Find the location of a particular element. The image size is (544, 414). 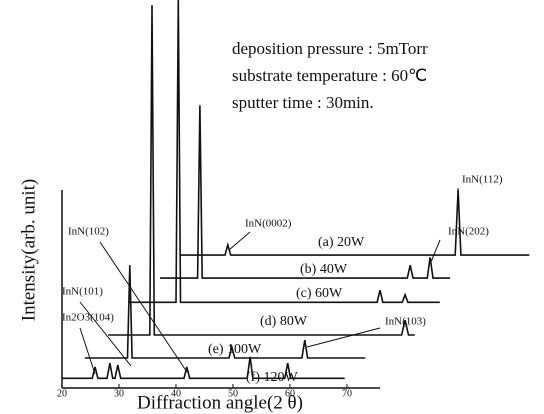

annotation: In2O3(104) is located at coordinates (88, 318).